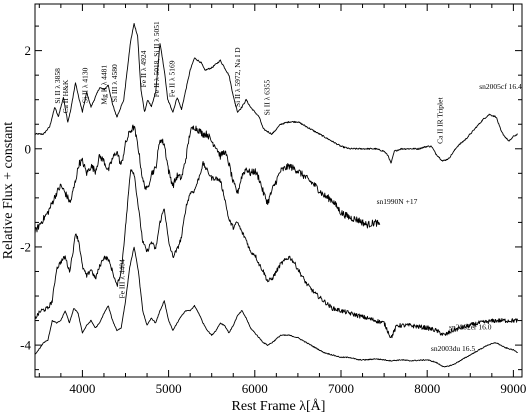  I want to click on line-annotation-6: Fe II λ 5018, Si II λ 5051, so click(156, 59).